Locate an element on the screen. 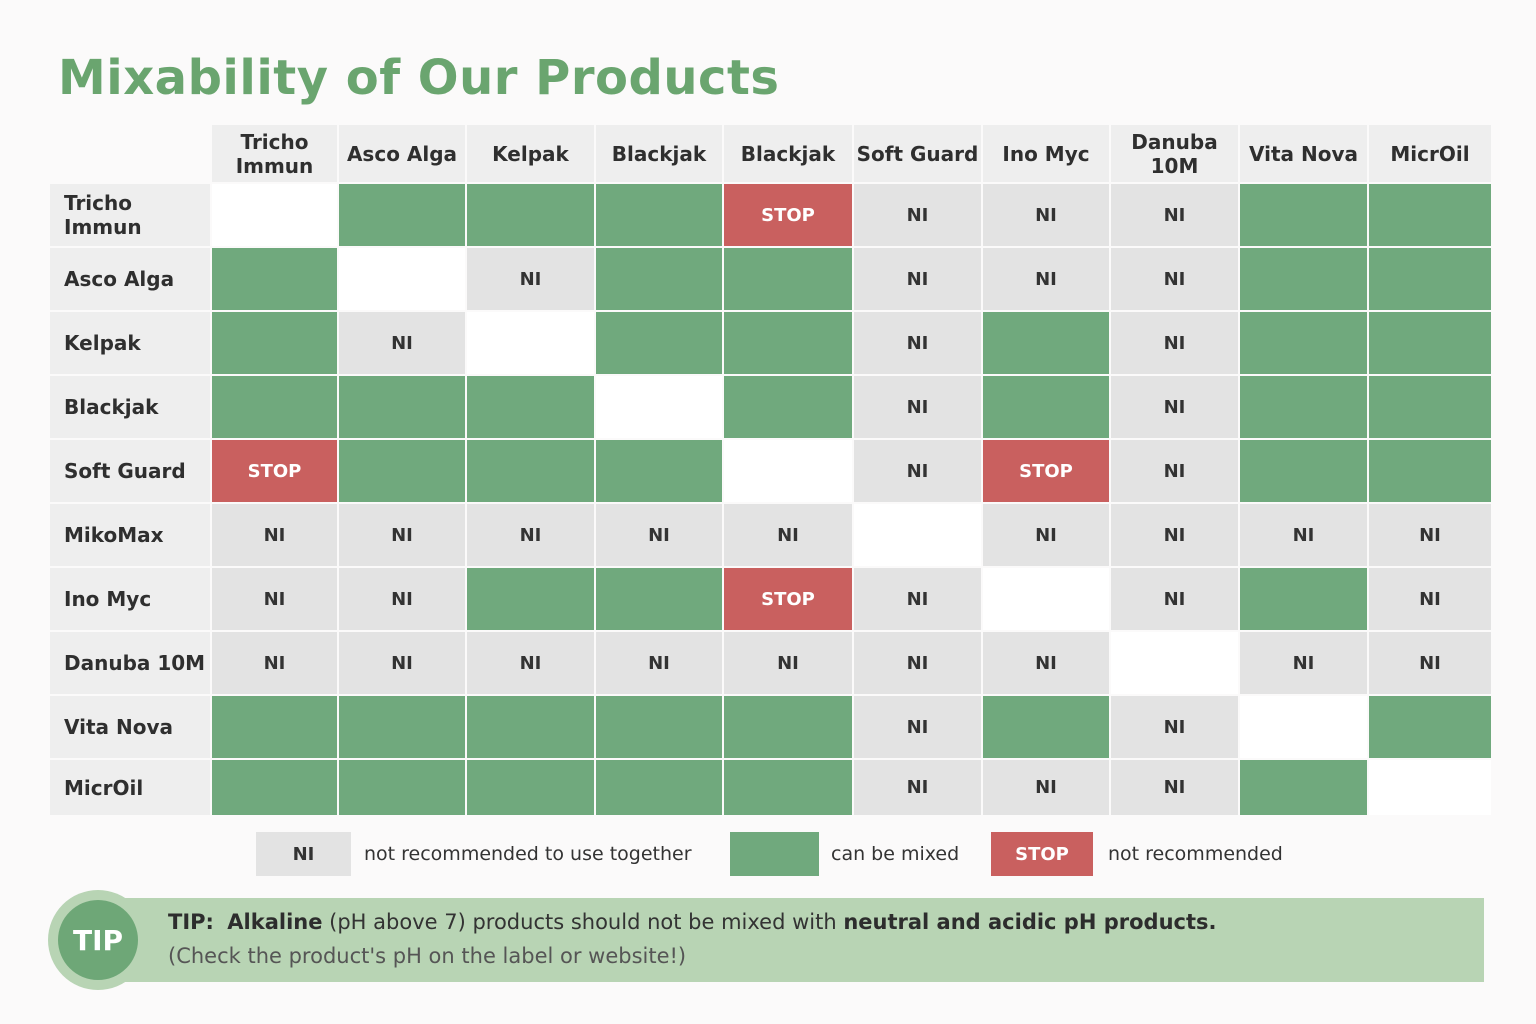 This screenshot has width=1536, height=1024. tip-banner is located at coordinates (802, 940).